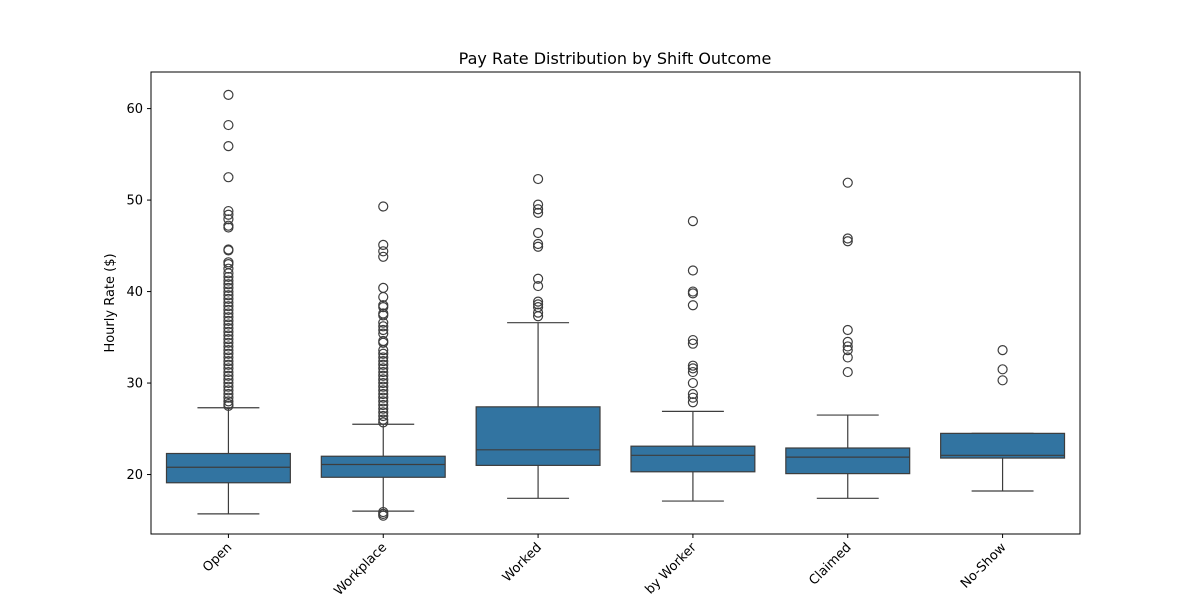 This screenshot has width=1200, height=600. Describe the element at coordinates (134, 292) in the screenshot. I see `y-tick-label: 40` at that location.